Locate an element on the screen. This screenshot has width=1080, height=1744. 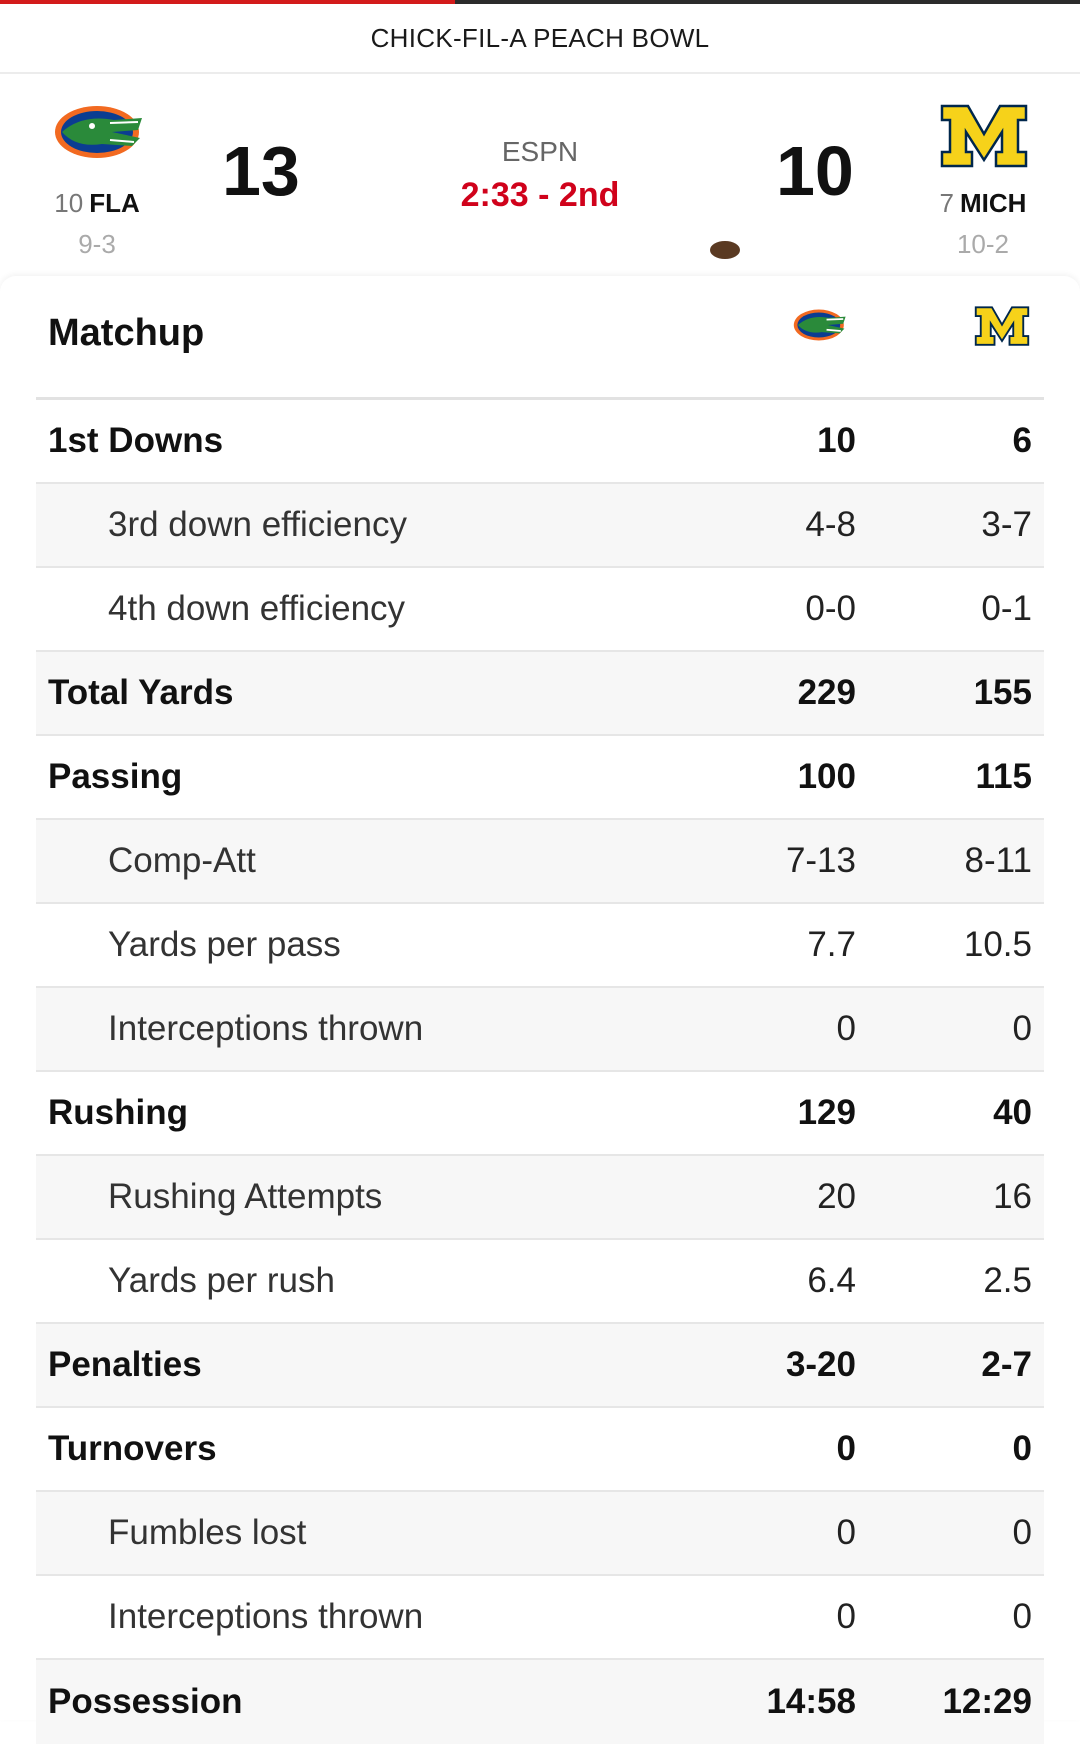
mich-value: 0-1 is located at coordinates (1006, 608).